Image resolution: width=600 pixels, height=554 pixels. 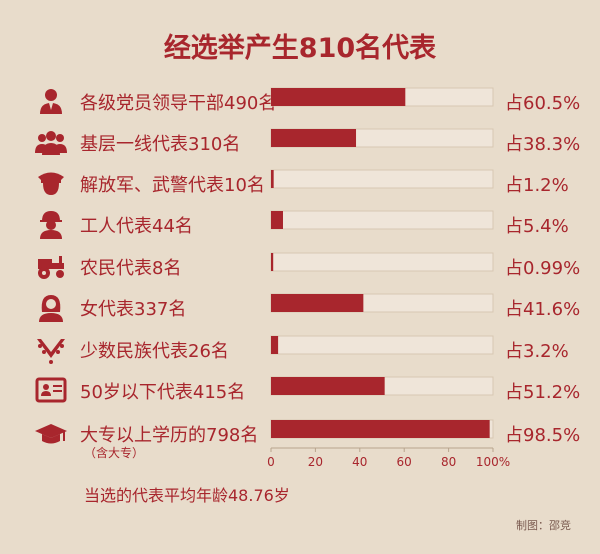 I want to click on category-label: 大专以上学历的798名, so click(x=169, y=435).